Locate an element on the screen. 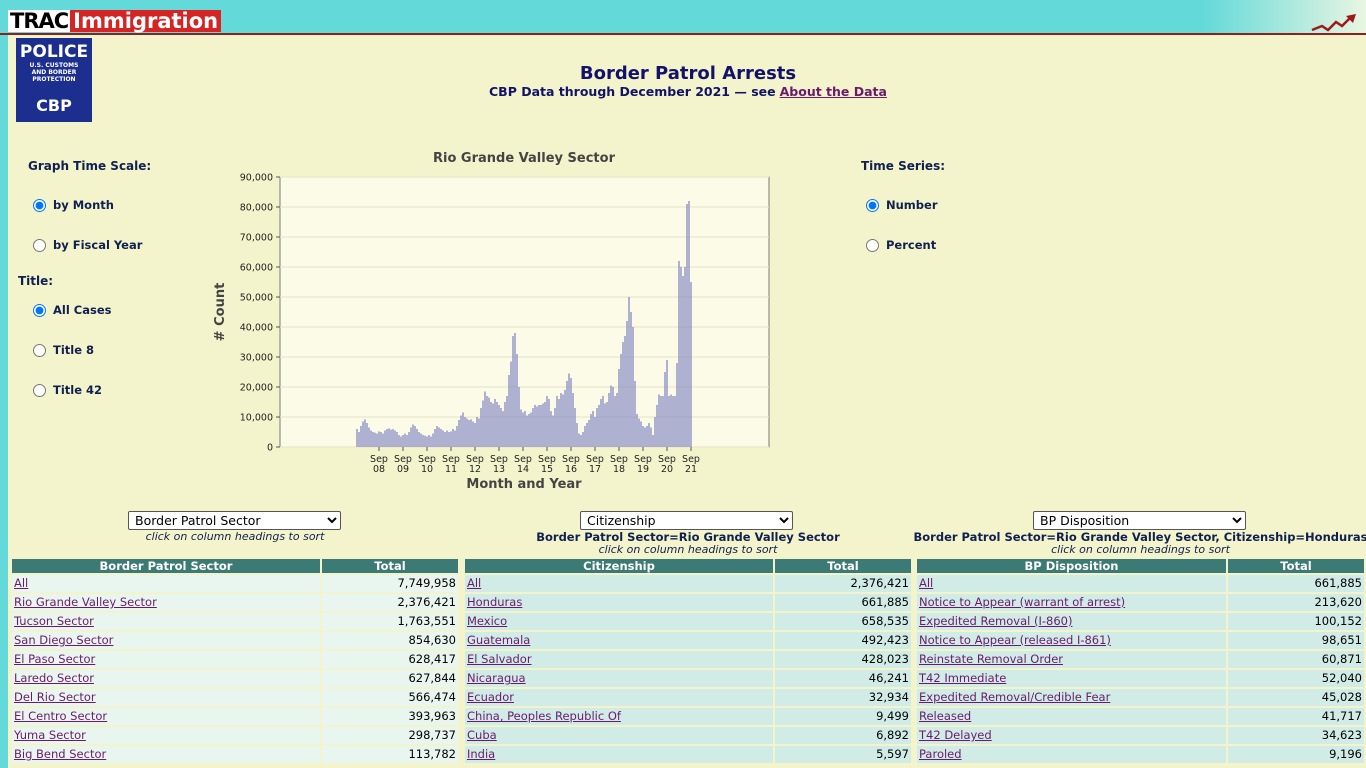 Image resolution: width=1366 pixels, height=768 pixels. y-axis-label: # Count is located at coordinates (220, 312).